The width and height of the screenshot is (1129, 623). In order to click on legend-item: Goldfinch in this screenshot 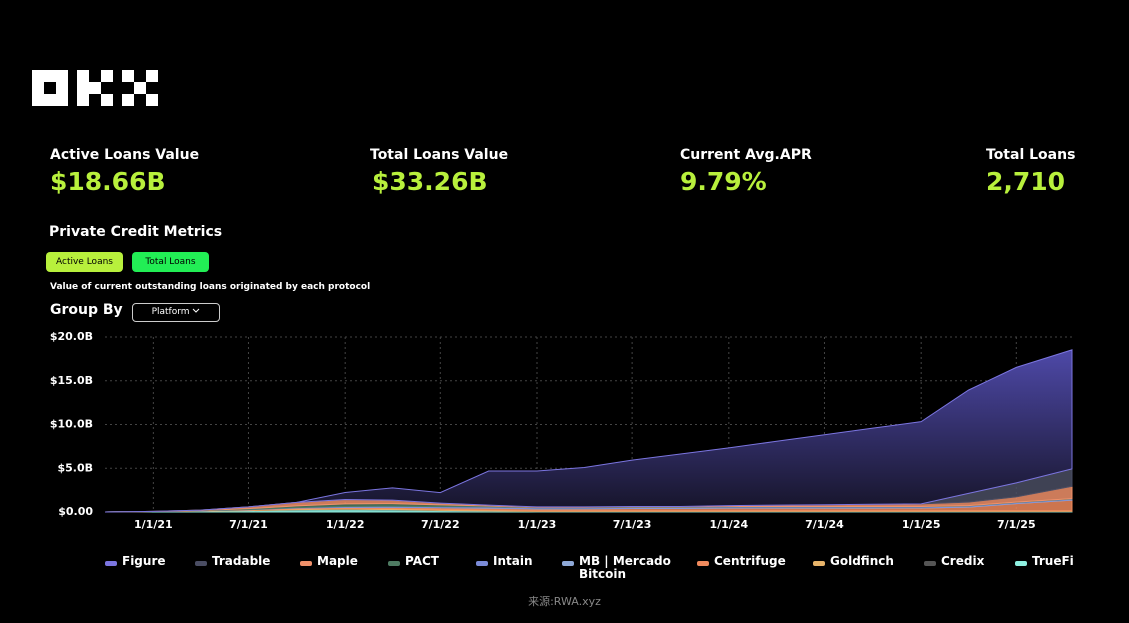, I will do `click(853, 561)`.